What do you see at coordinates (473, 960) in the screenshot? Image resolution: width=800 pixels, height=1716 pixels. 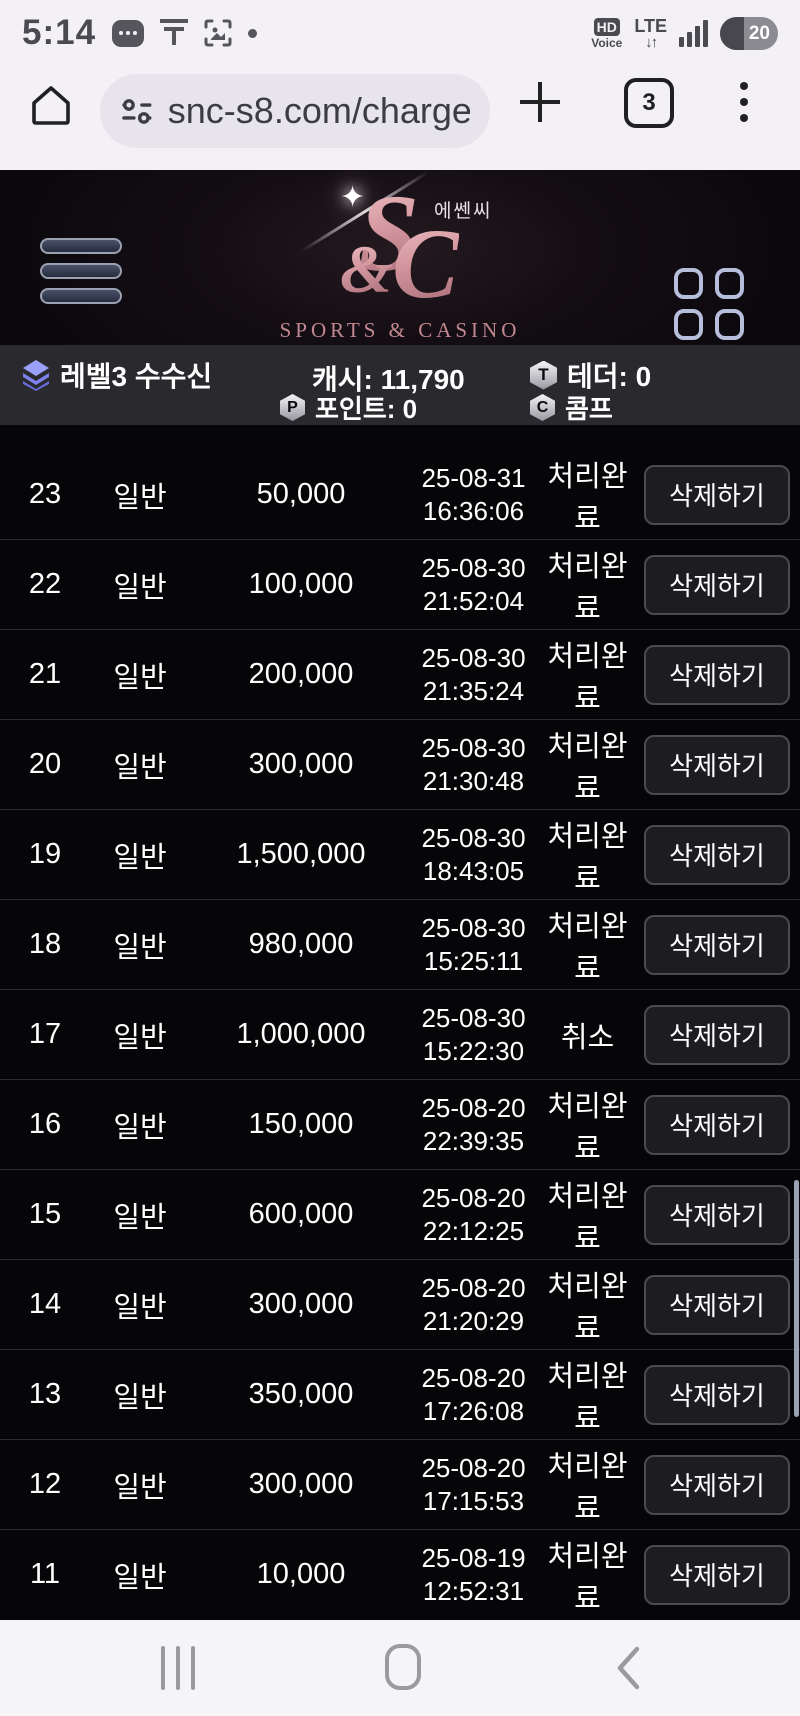 I see `row-time: 15:25:11` at bounding box center [473, 960].